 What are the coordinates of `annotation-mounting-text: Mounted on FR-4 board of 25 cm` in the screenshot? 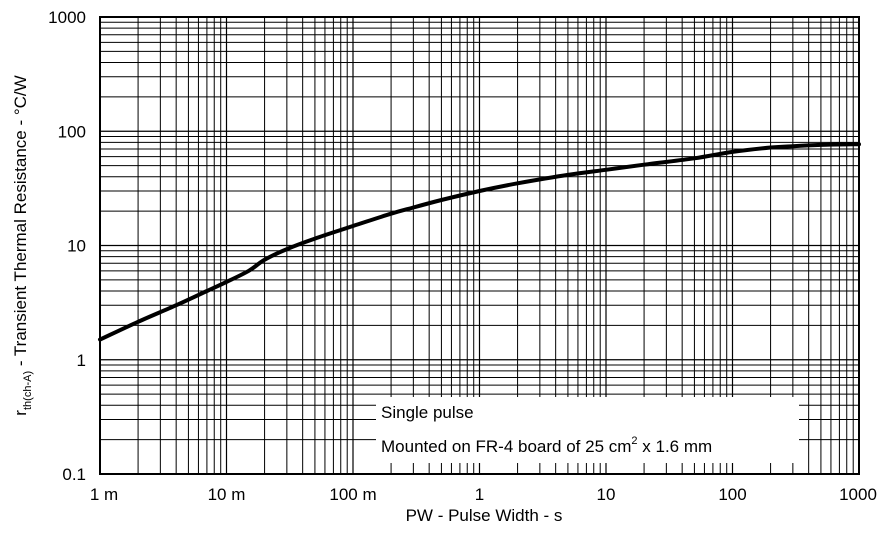 It's located at (506, 446).